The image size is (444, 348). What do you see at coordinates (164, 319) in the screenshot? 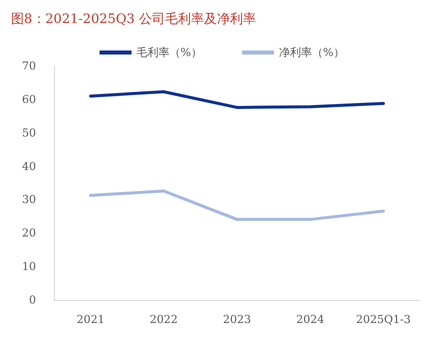
I see `x-tick-label: 2022` at bounding box center [164, 319].